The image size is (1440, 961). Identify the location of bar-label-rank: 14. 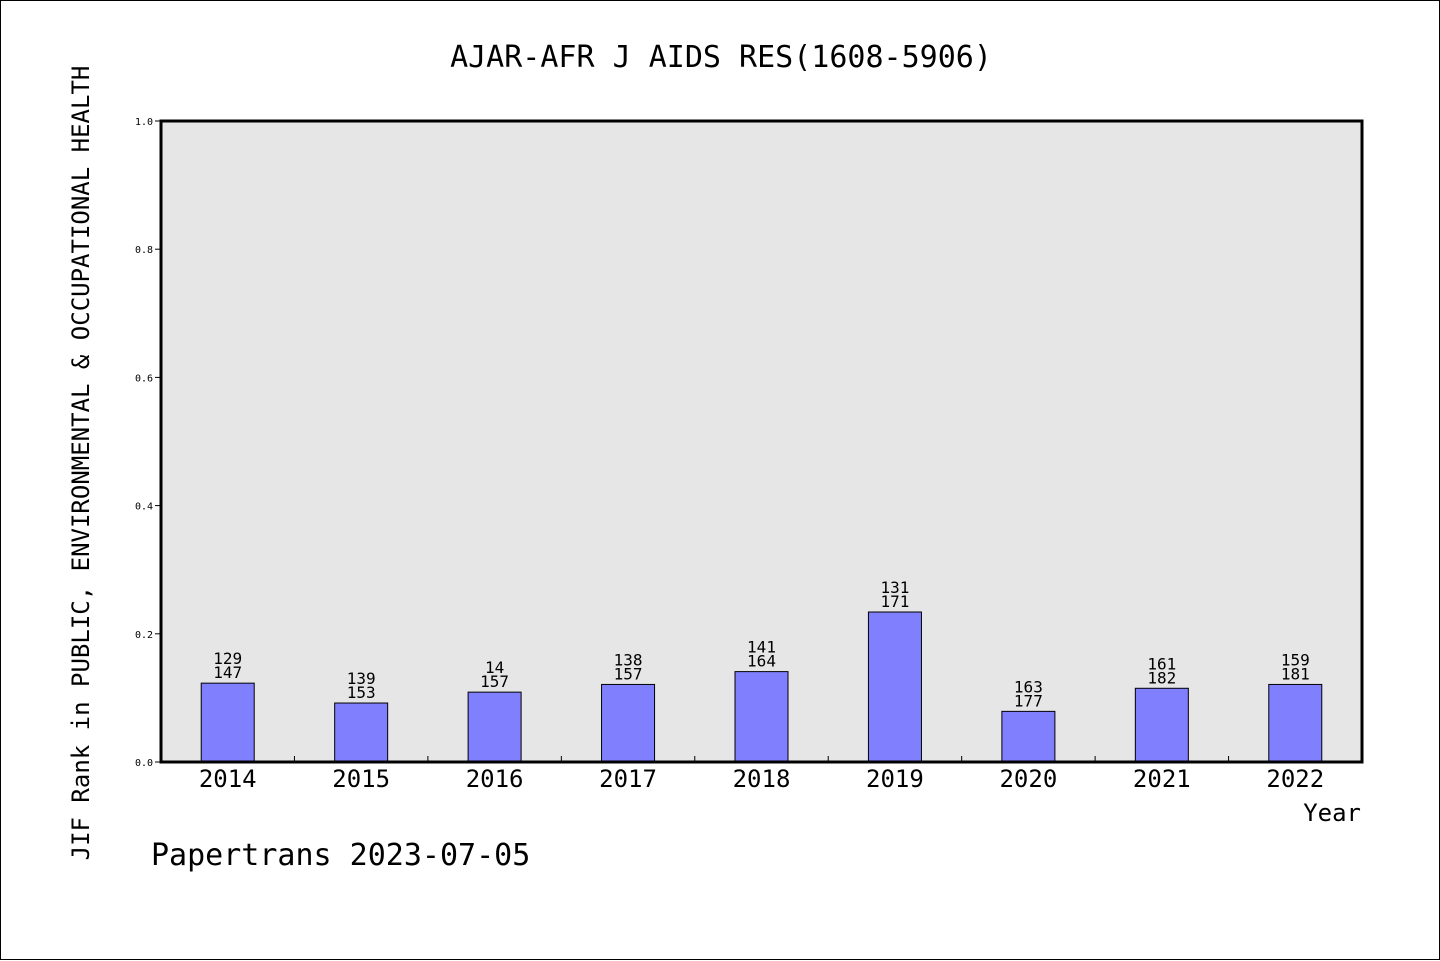
(494, 667).